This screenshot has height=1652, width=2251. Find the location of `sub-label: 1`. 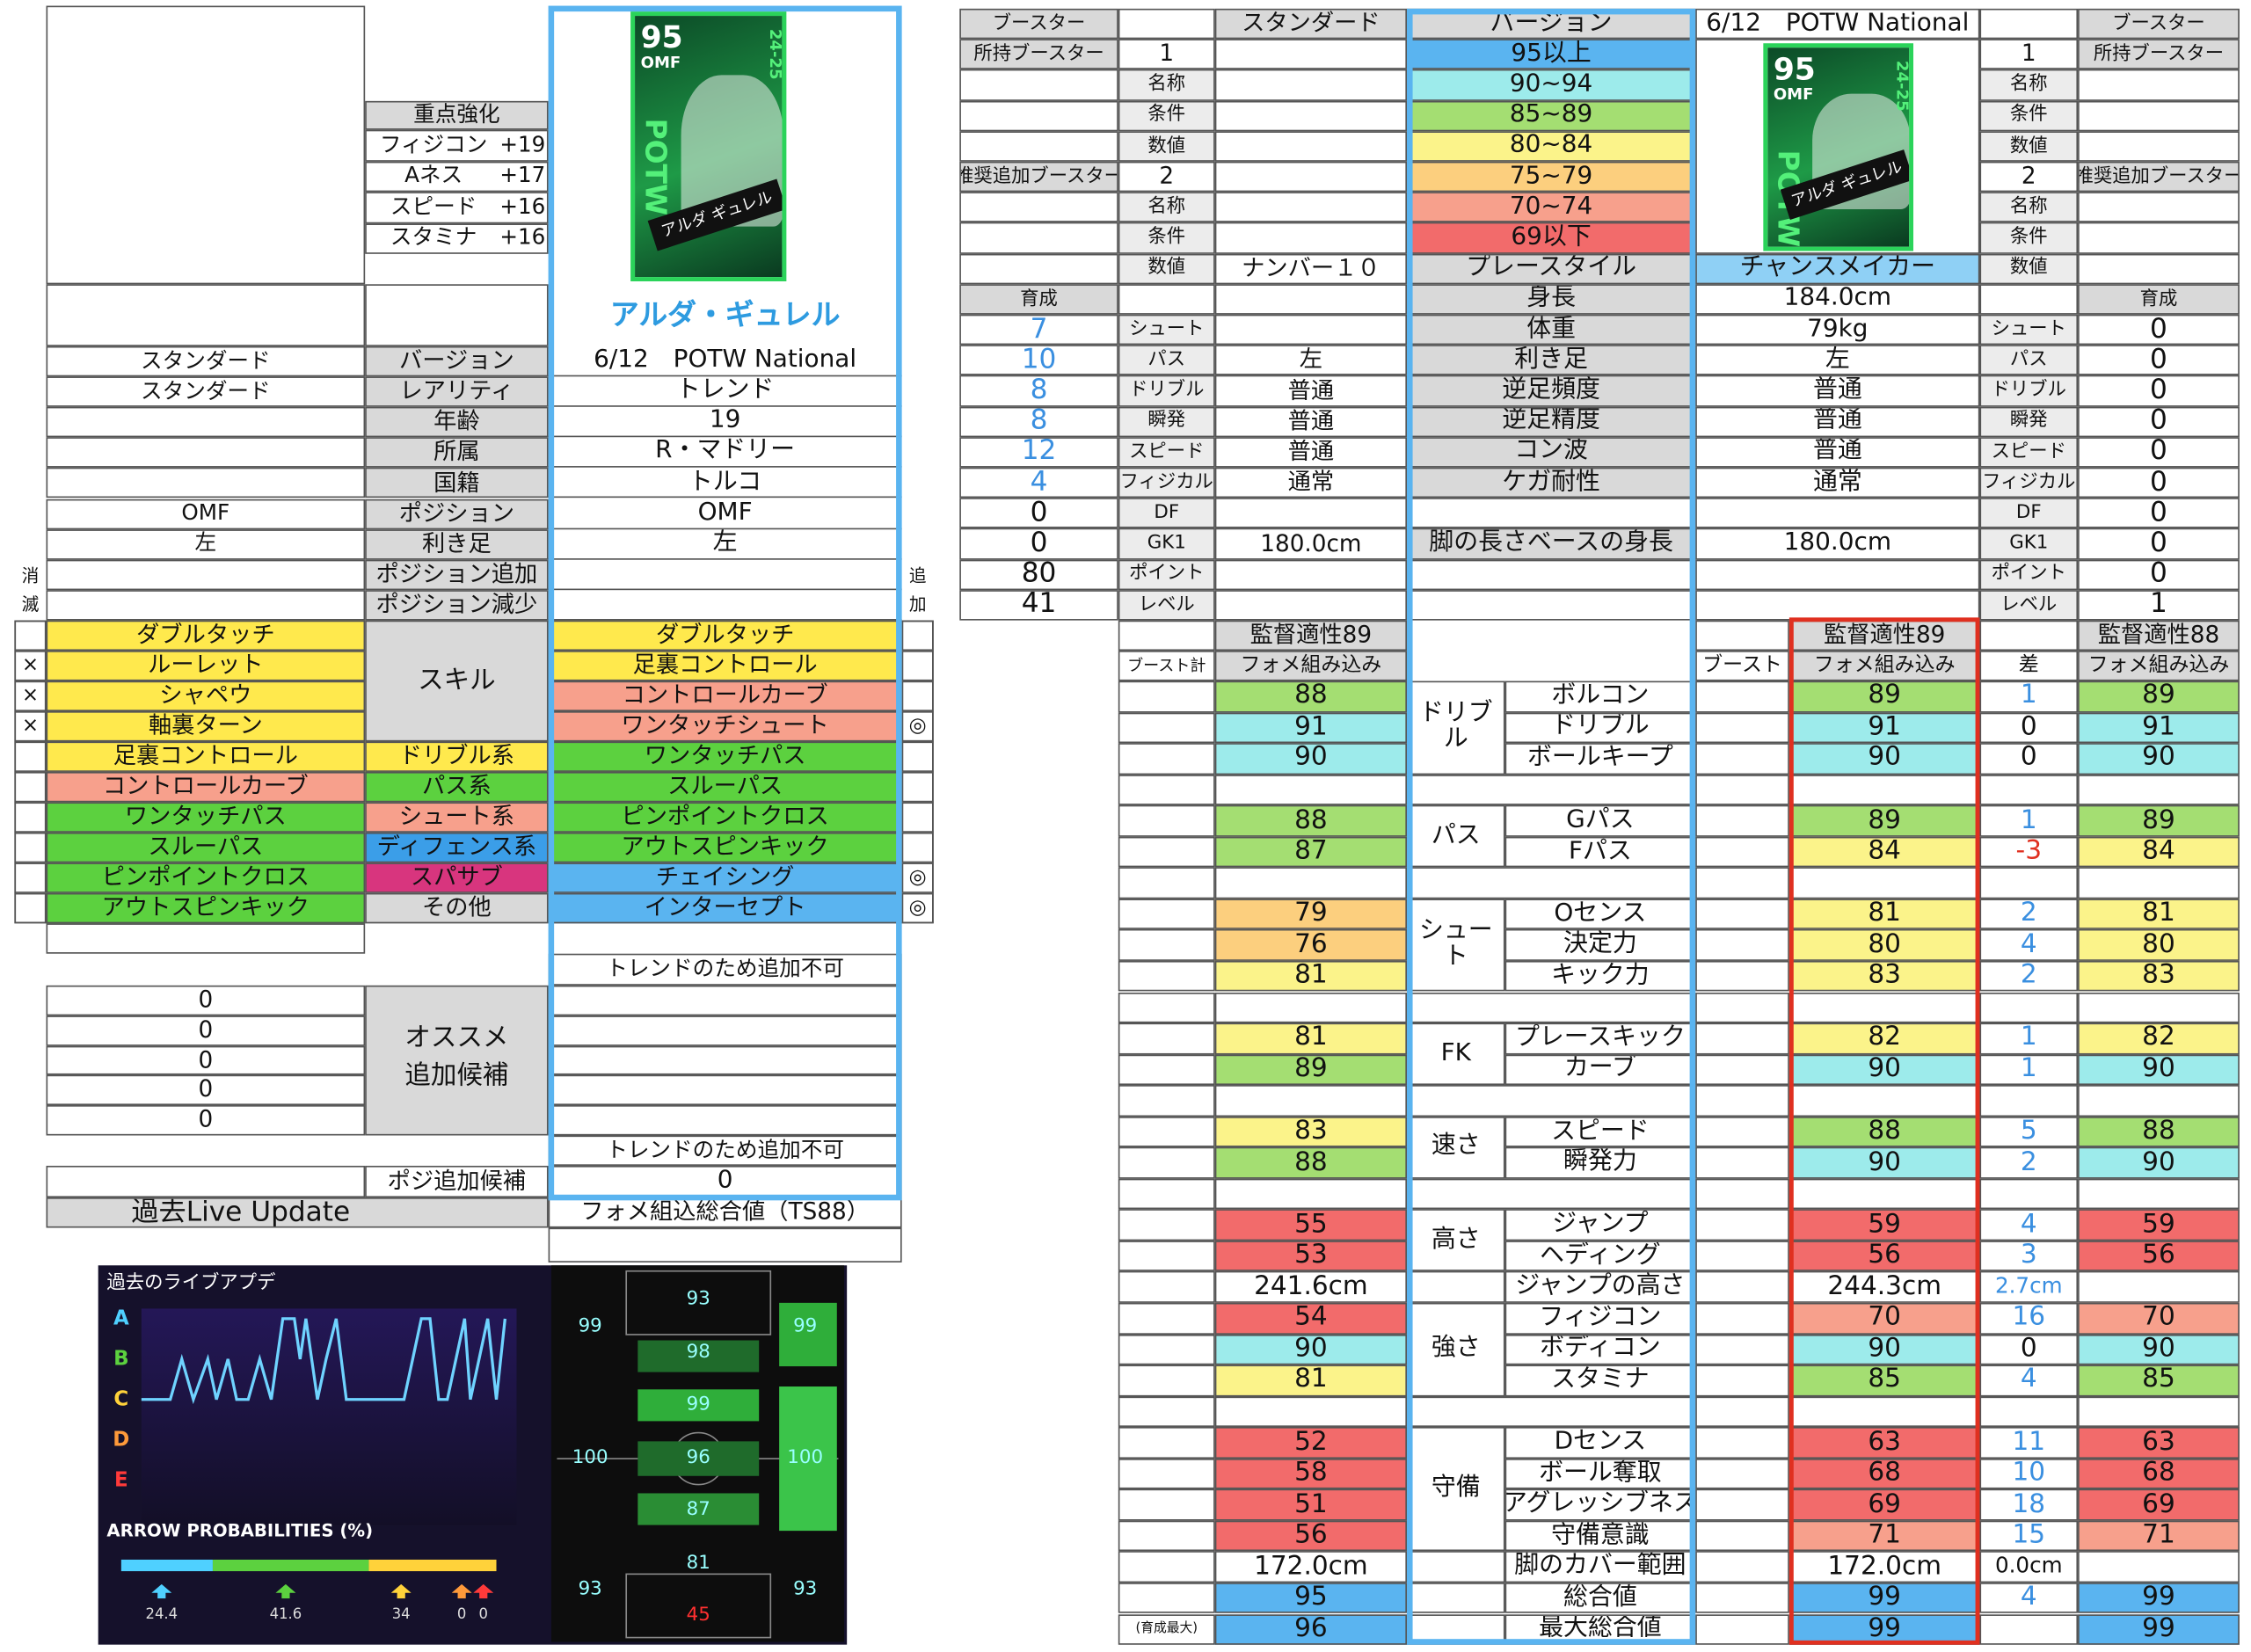

sub-label: 1 is located at coordinates (1166, 55).